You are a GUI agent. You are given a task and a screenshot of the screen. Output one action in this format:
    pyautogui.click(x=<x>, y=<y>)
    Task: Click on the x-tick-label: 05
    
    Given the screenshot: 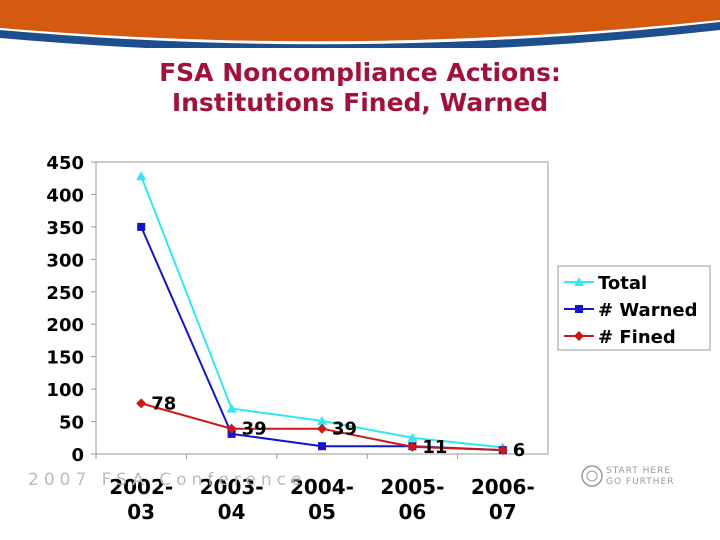 What is the action you would take?
    pyautogui.click(x=322, y=512)
    